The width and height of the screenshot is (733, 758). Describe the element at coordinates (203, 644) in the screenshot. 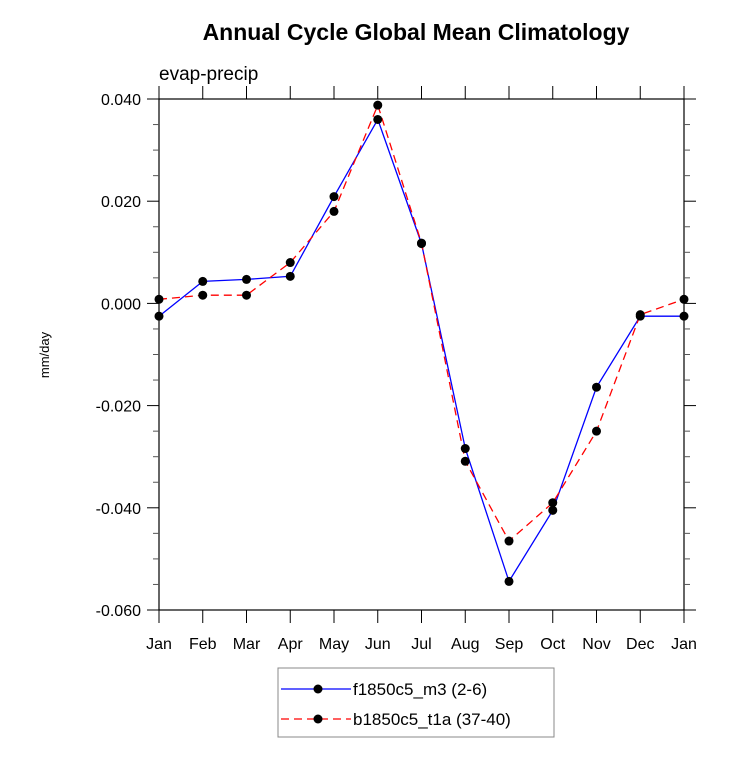

I see `x-tick-label: Feb` at that location.